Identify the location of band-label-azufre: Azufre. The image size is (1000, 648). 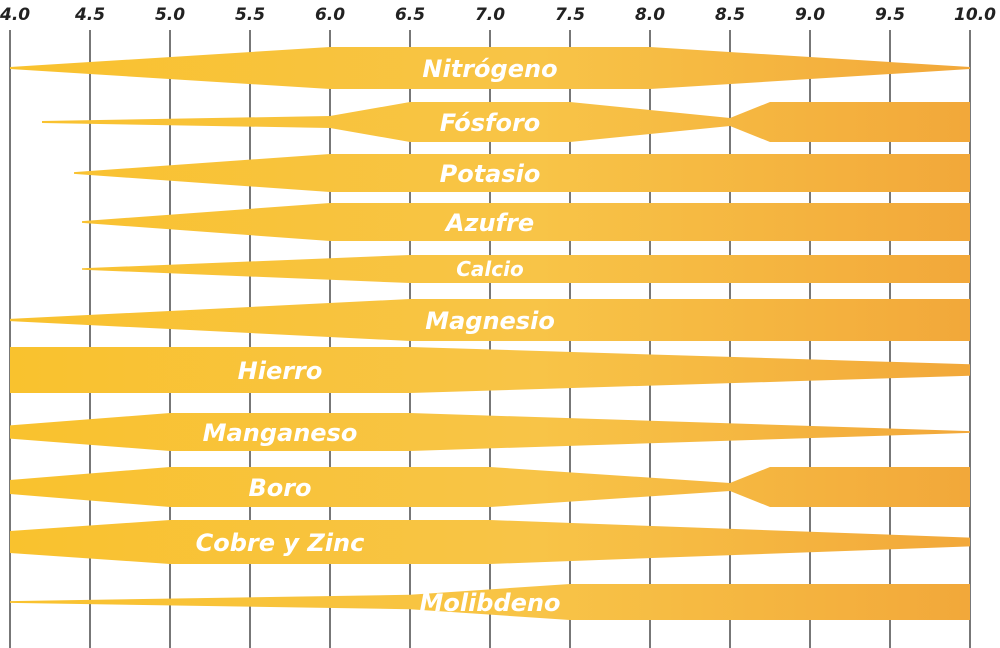
(489, 223).